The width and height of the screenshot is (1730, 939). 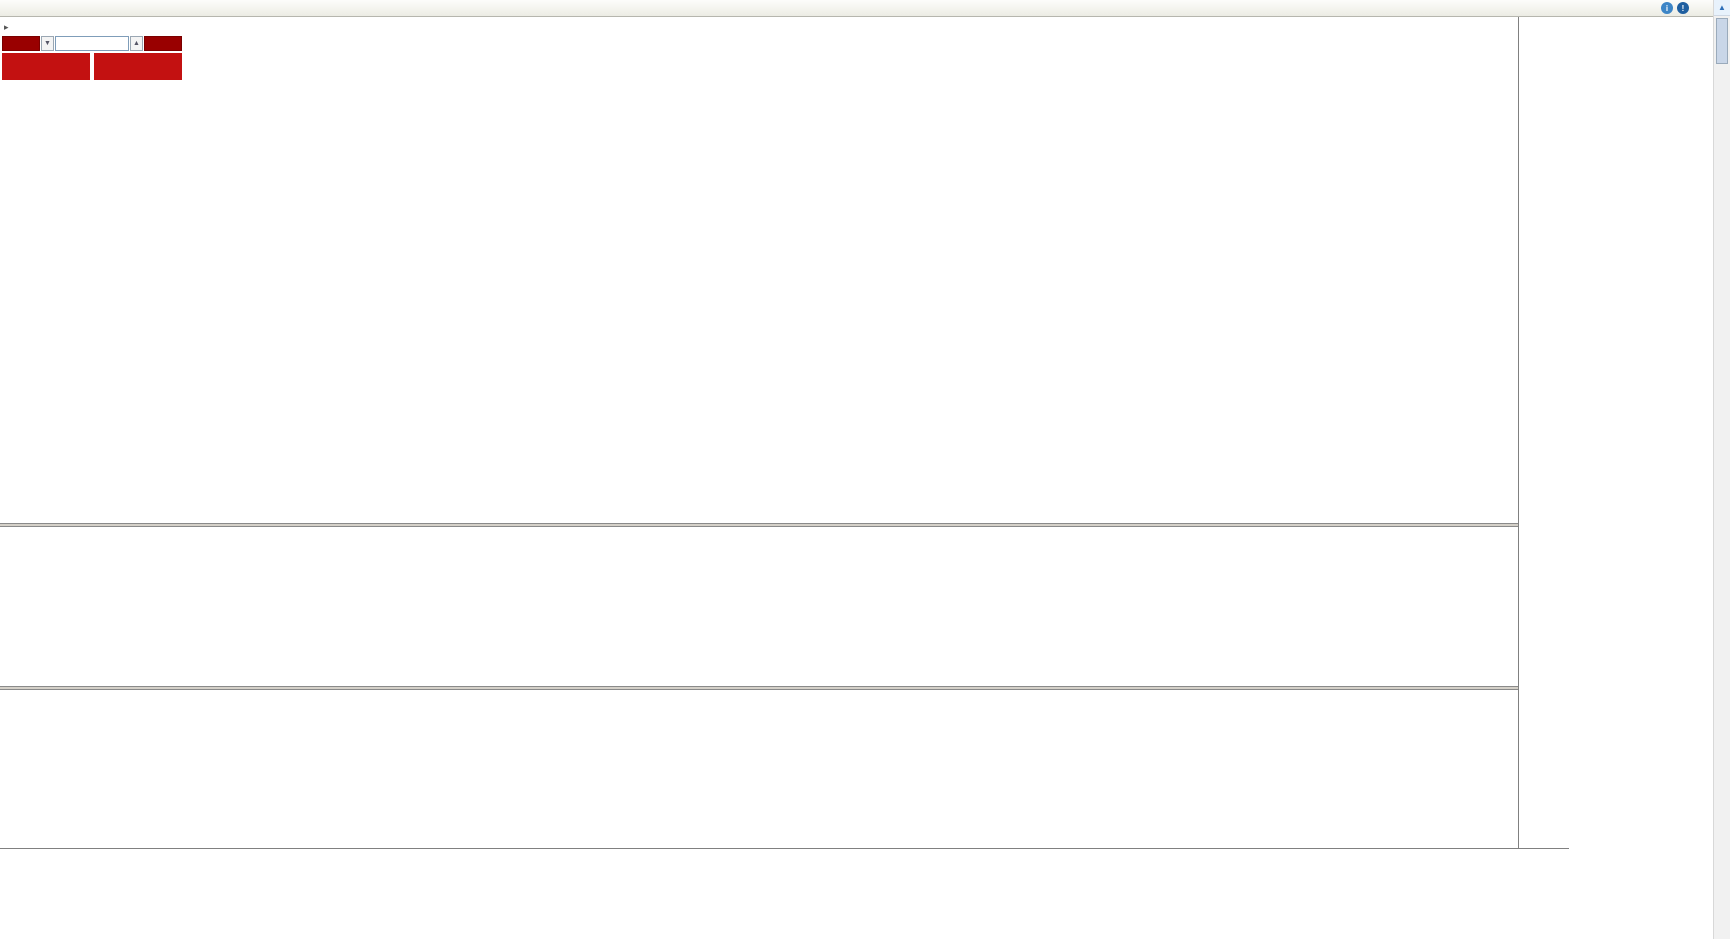 I want to click on macd-scale, so click(x=1544, y=606).